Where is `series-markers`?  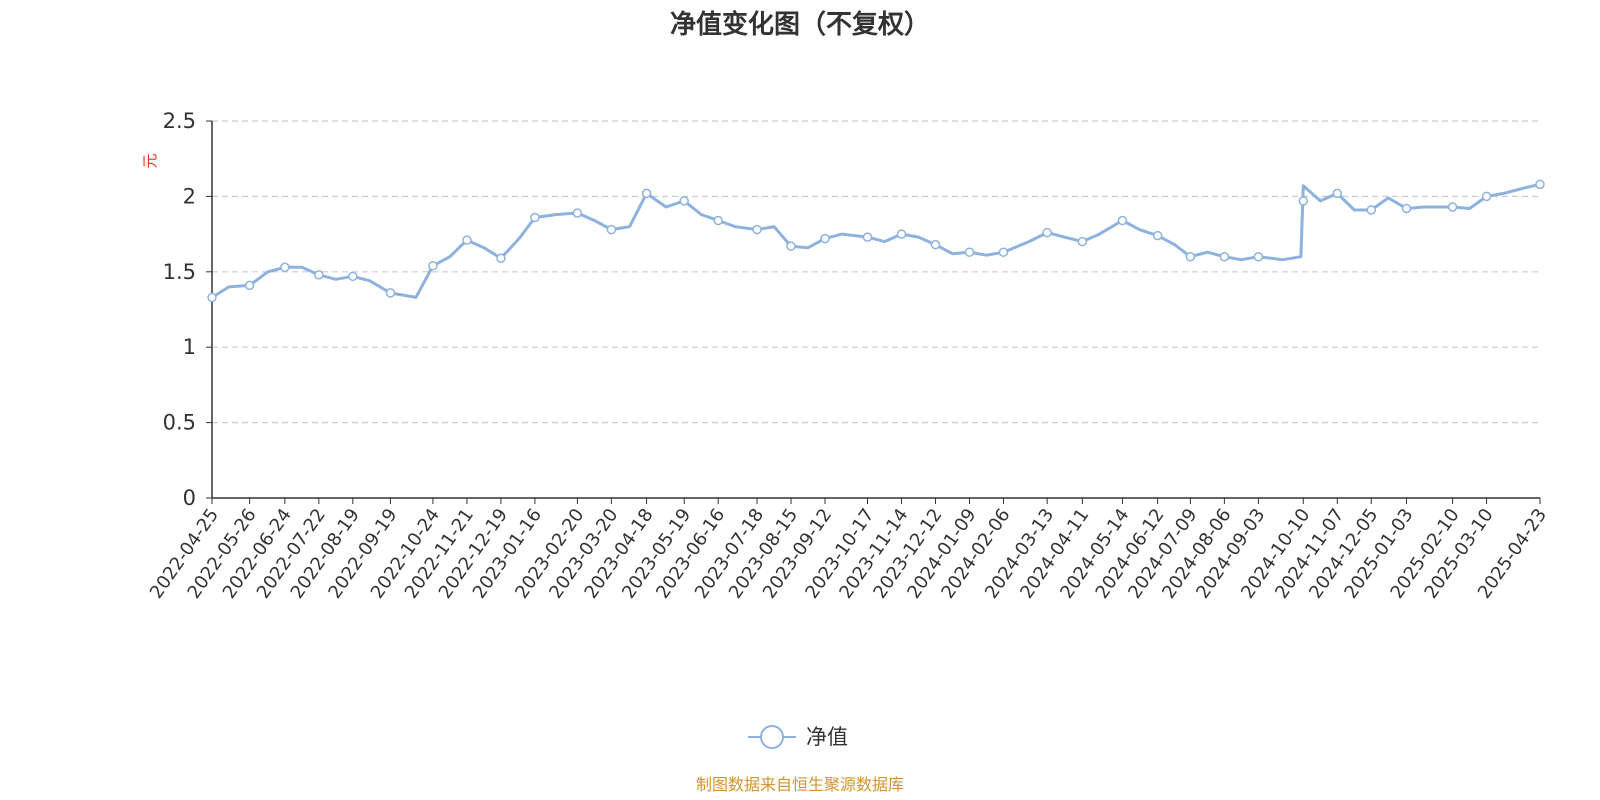
series-markers is located at coordinates (876, 241).